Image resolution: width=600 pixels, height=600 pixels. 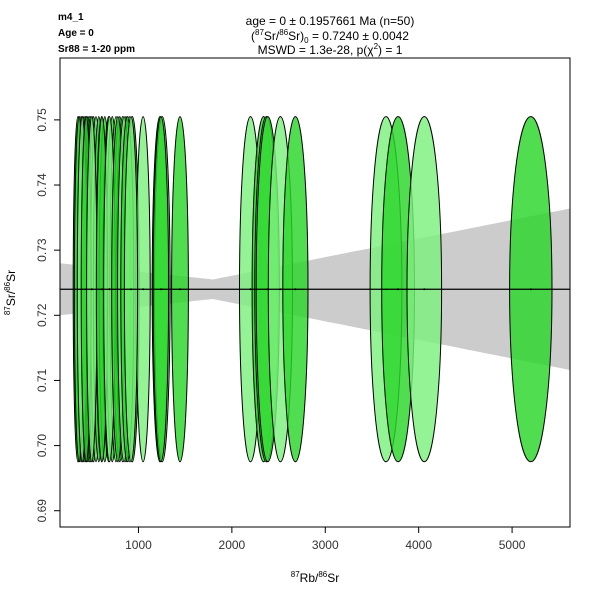 What do you see at coordinates (42, 120) in the screenshot?
I see `y-tick-label: 0.75` at bounding box center [42, 120].